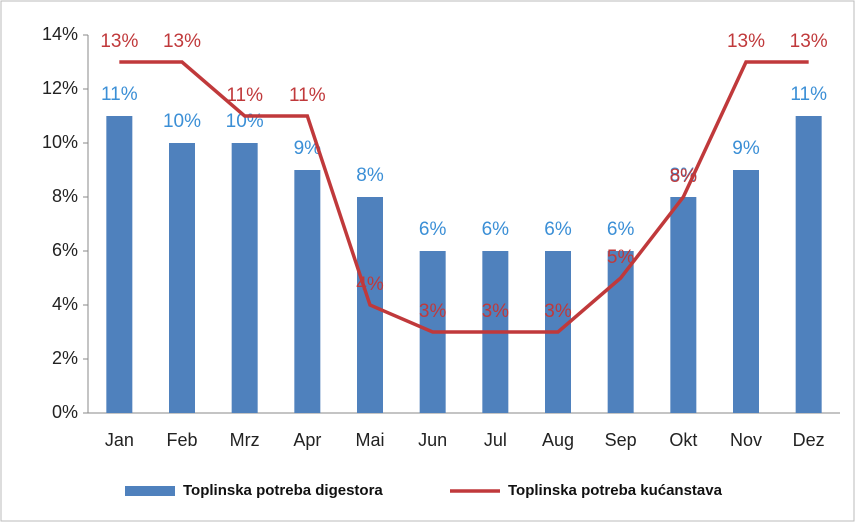  I want to click on y-tick-label: 0%, so click(65, 412).